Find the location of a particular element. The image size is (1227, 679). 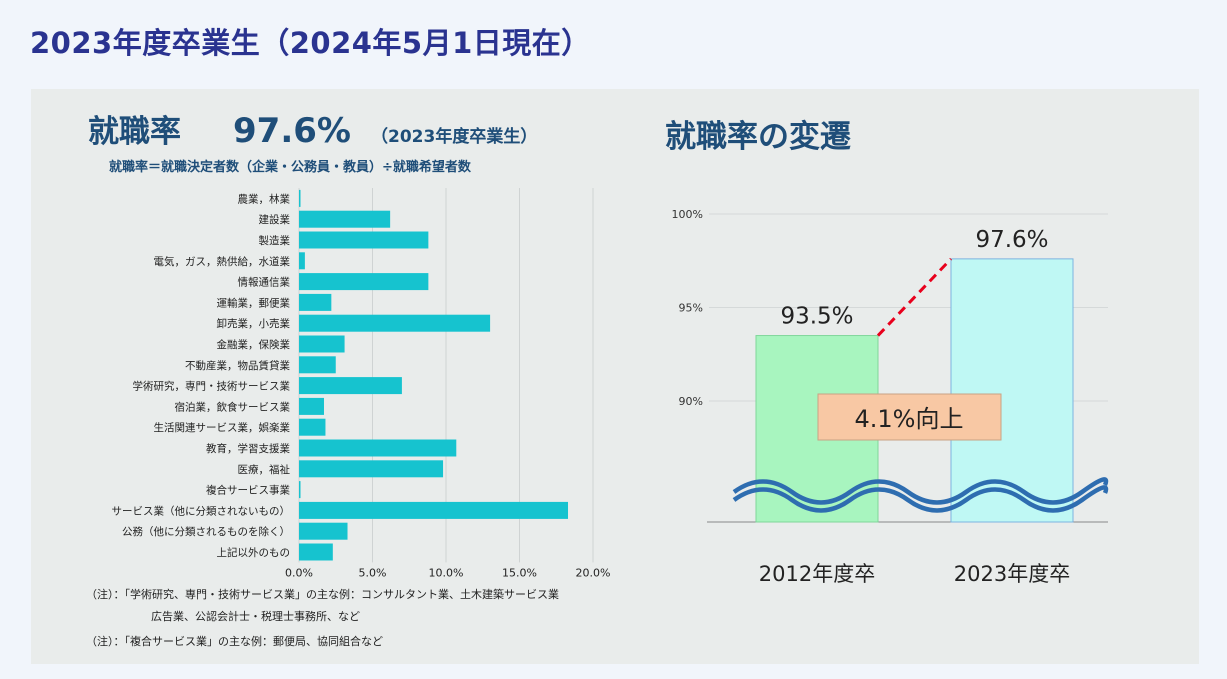

callout-box: 4.1%向上 is located at coordinates (909, 417).